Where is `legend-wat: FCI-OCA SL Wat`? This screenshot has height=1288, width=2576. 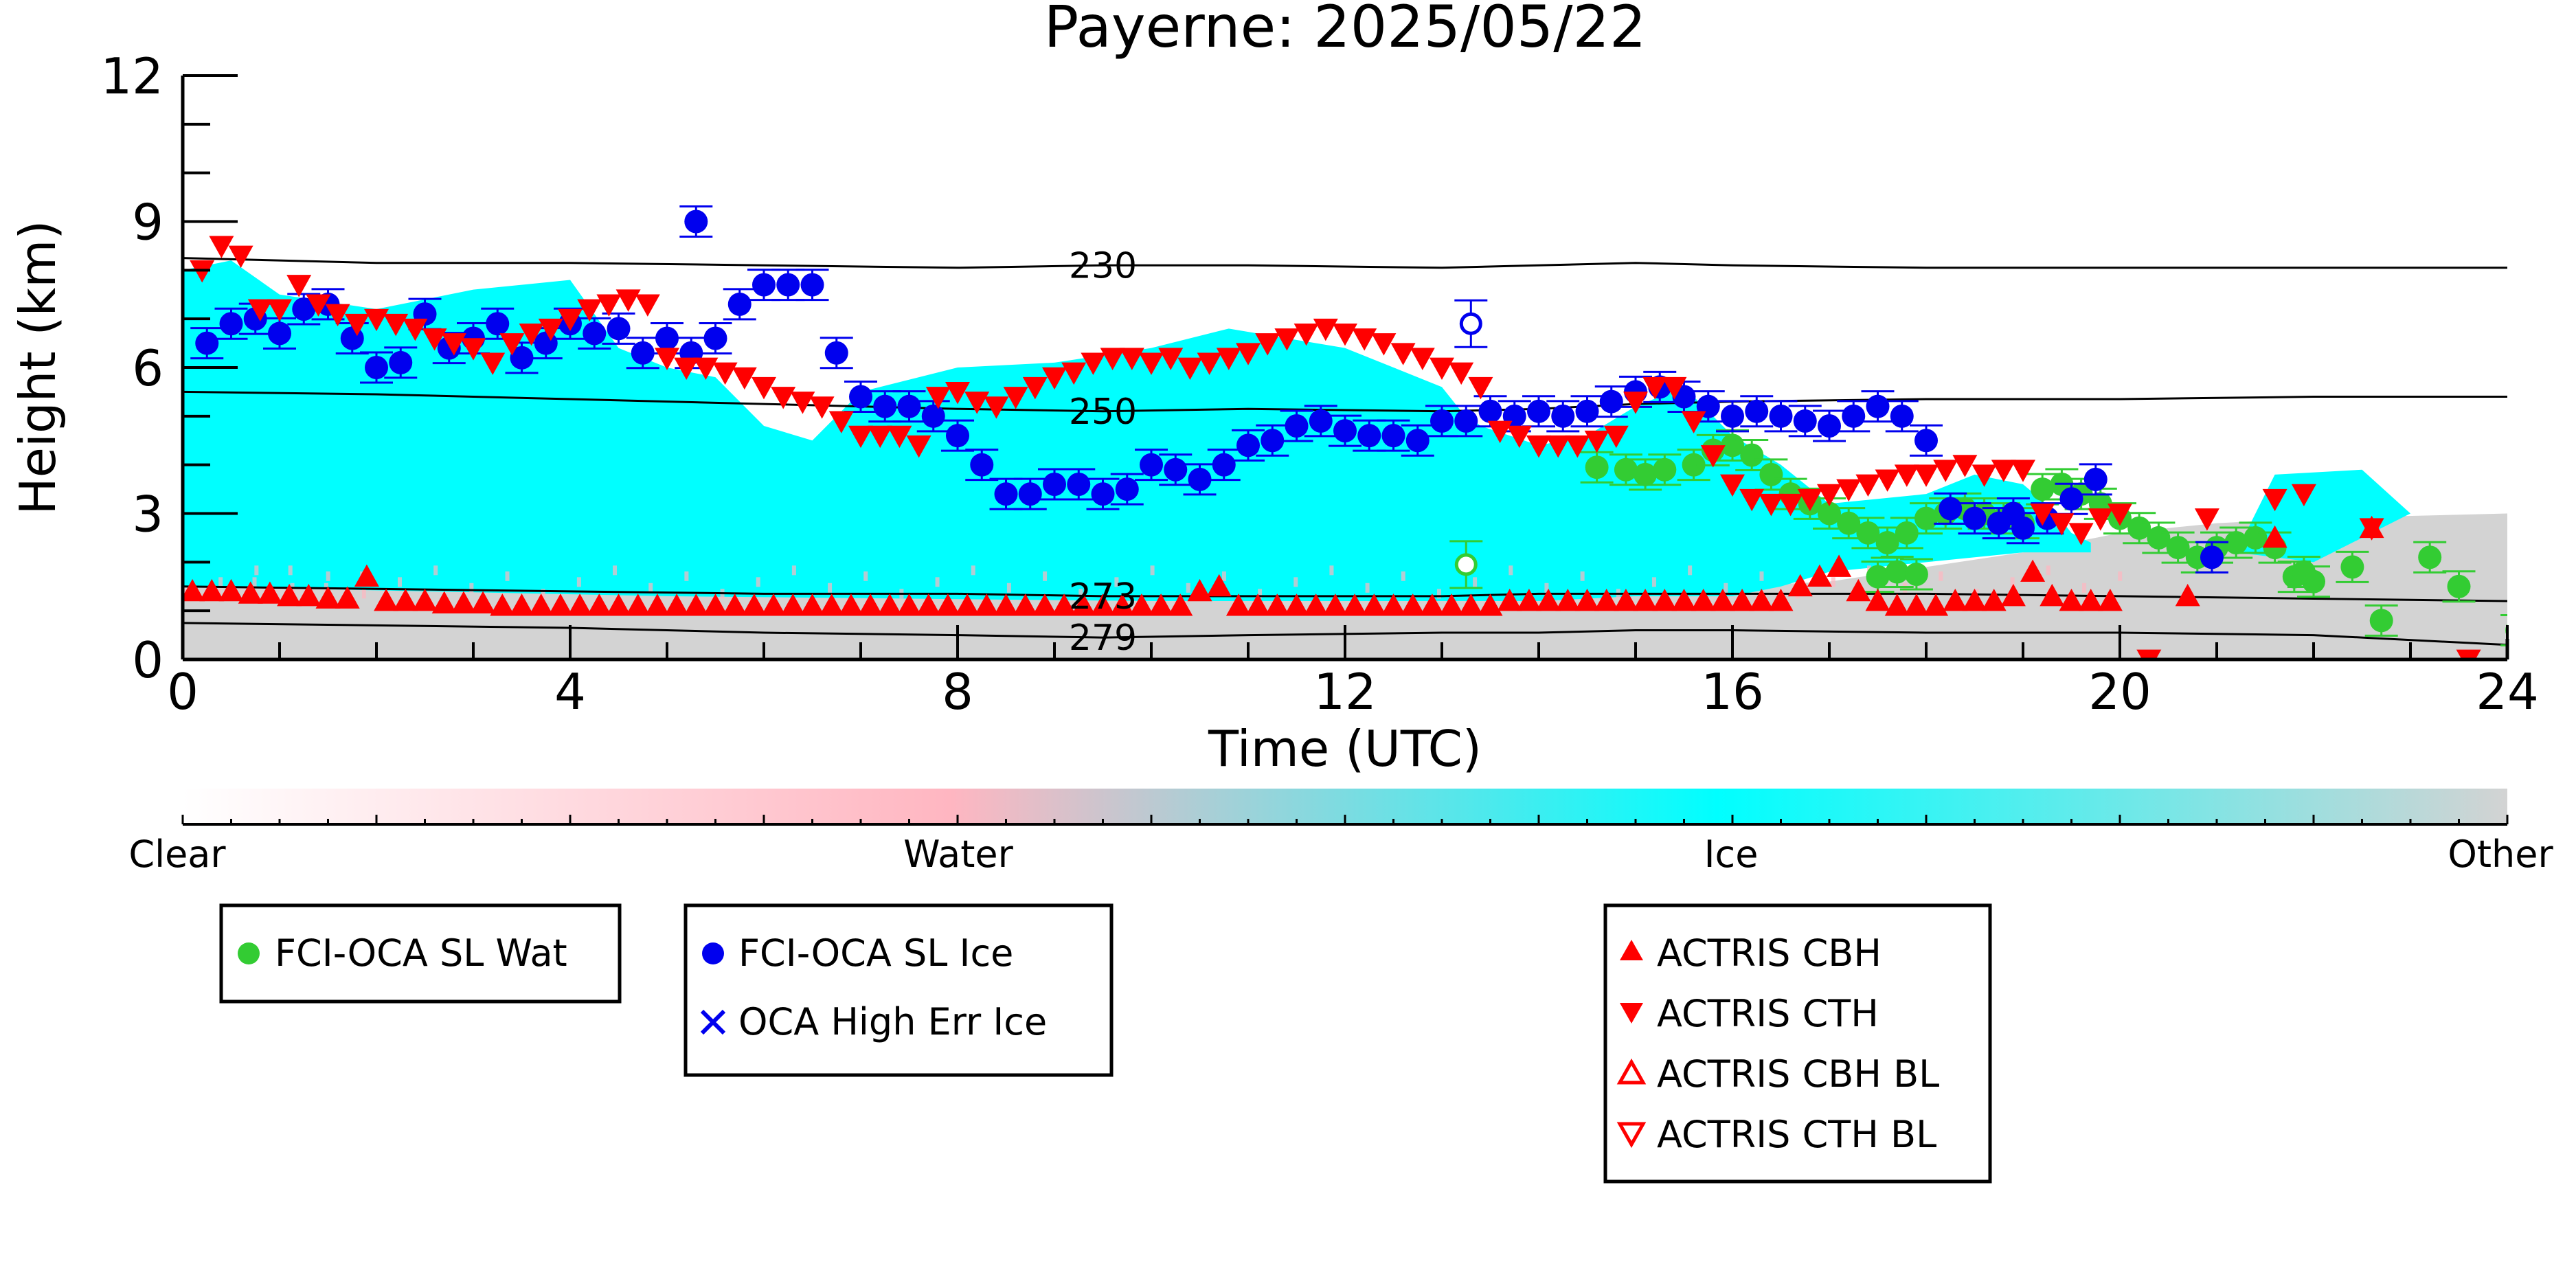 legend-wat: FCI-OCA SL Wat is located at coordinates (420, 953).